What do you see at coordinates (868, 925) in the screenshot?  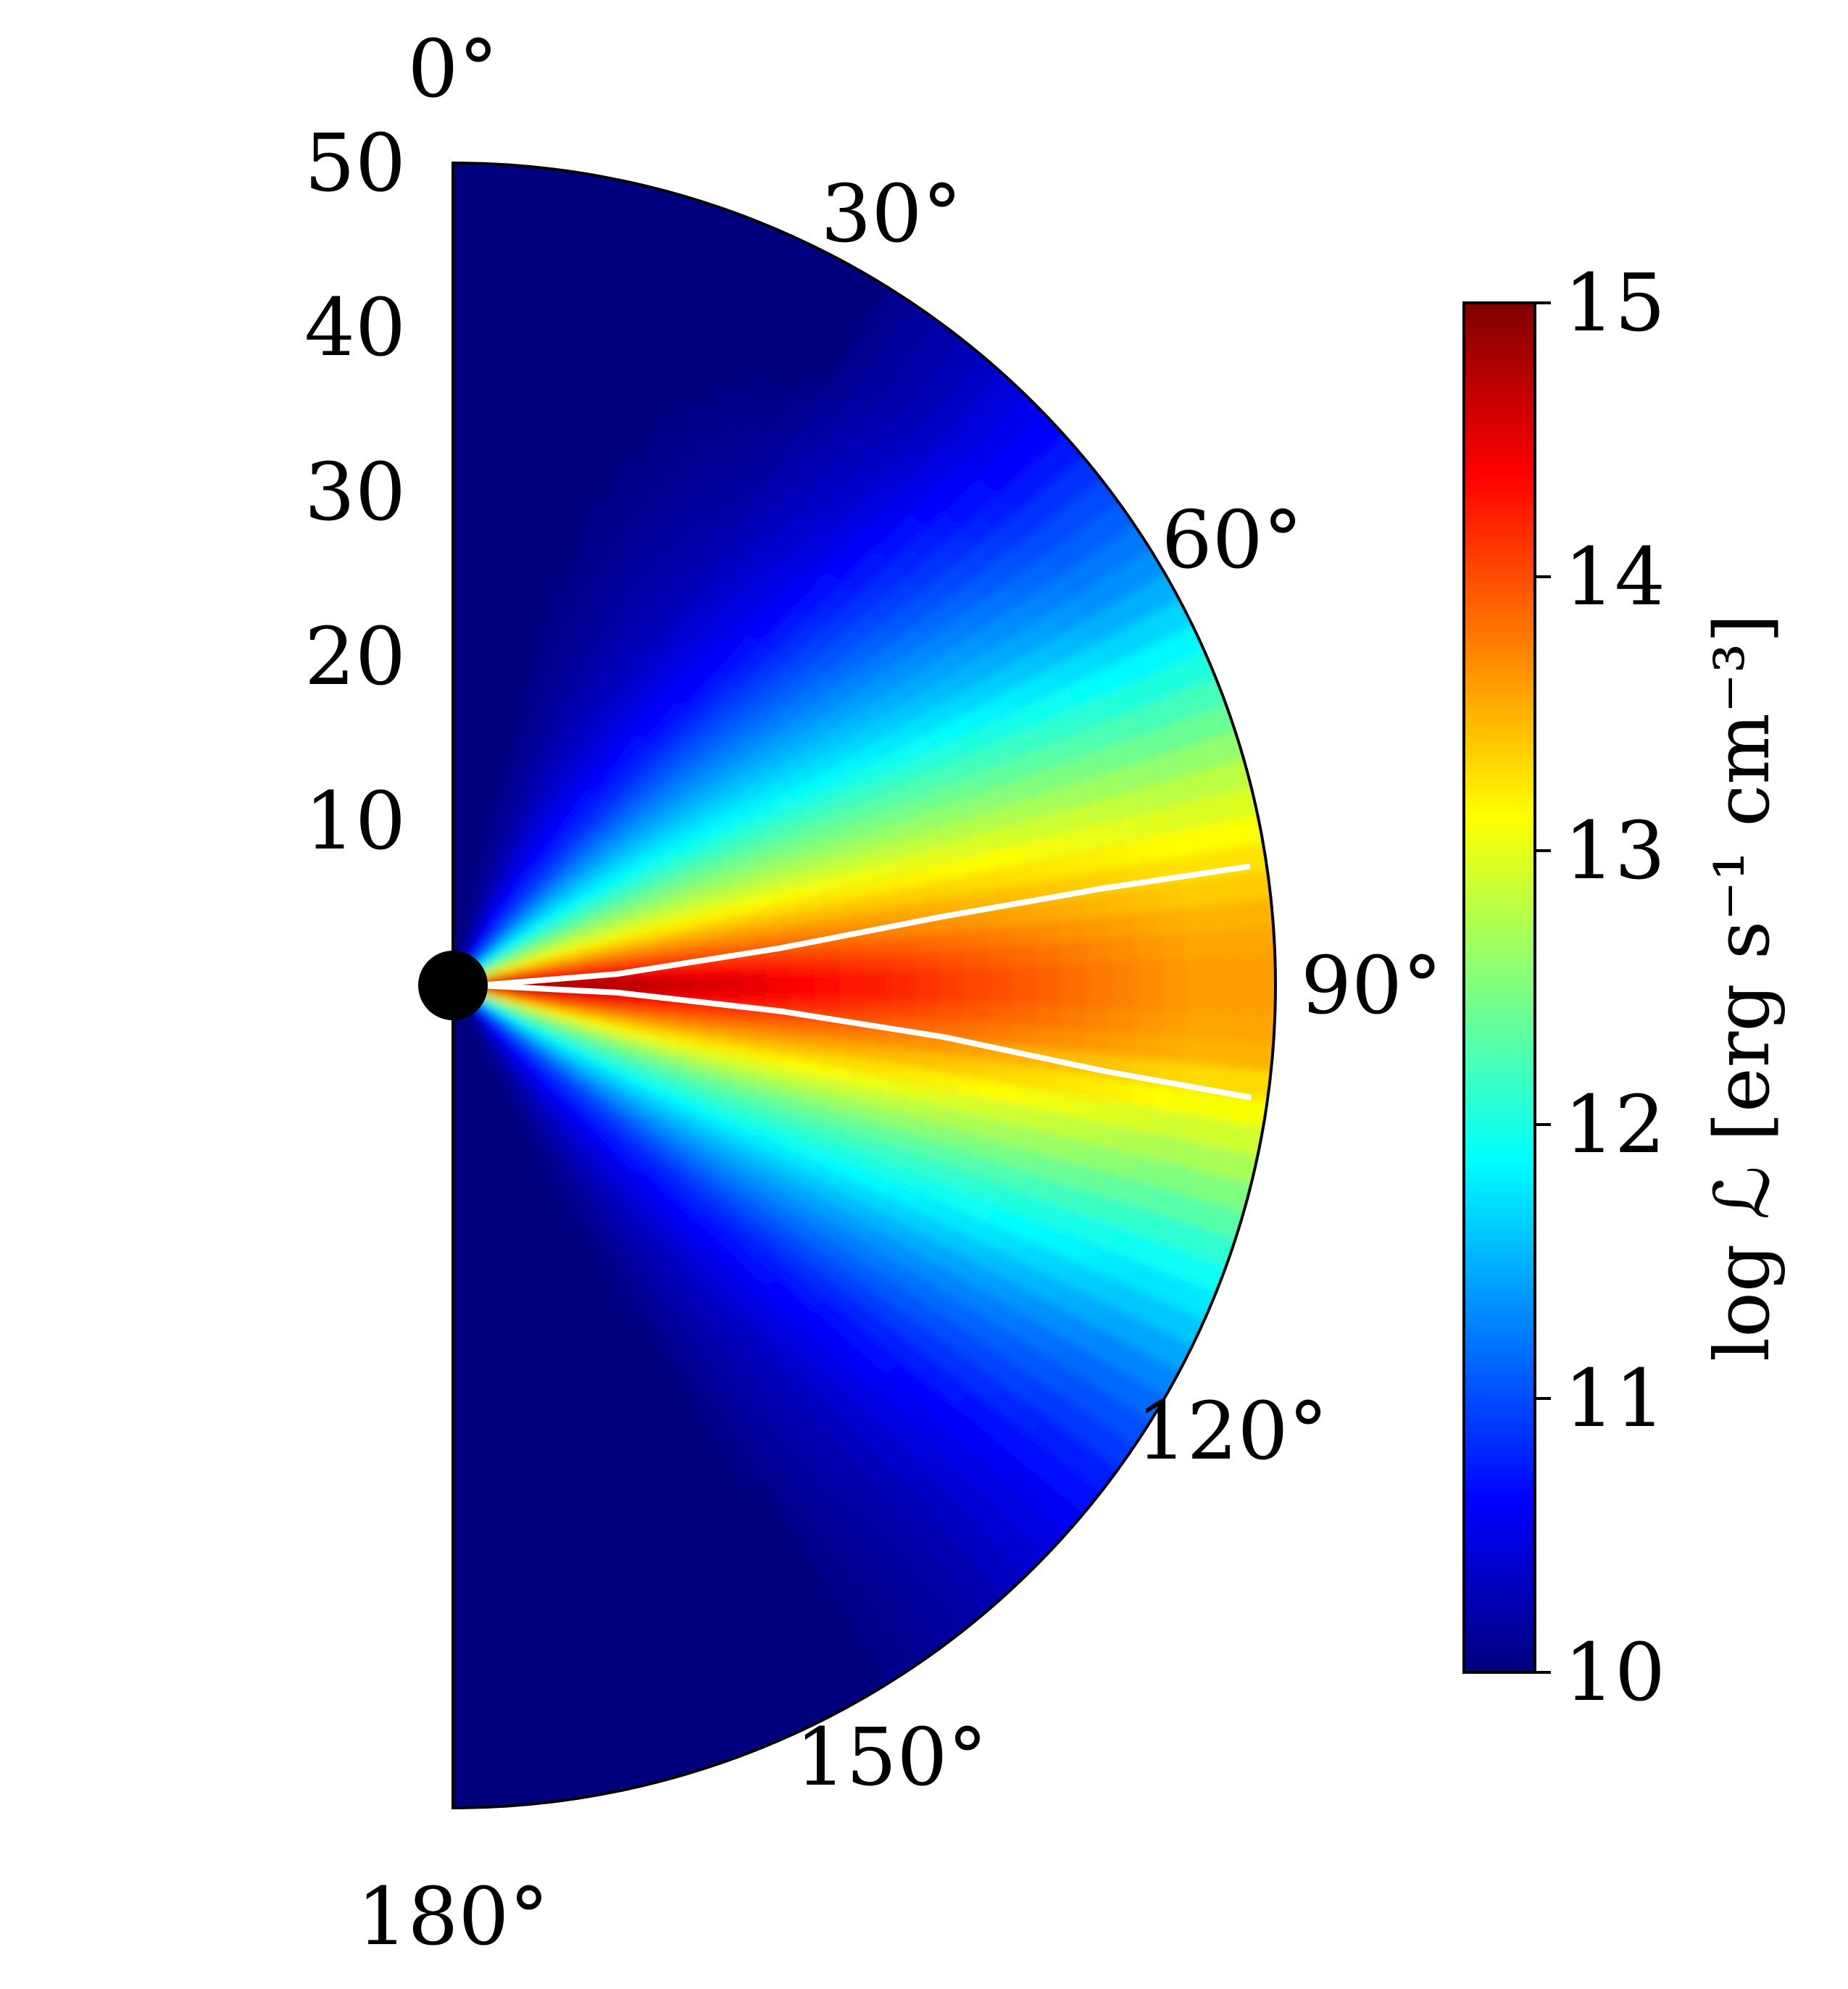 I see `contour-upper` at bounding box center [868, 925].